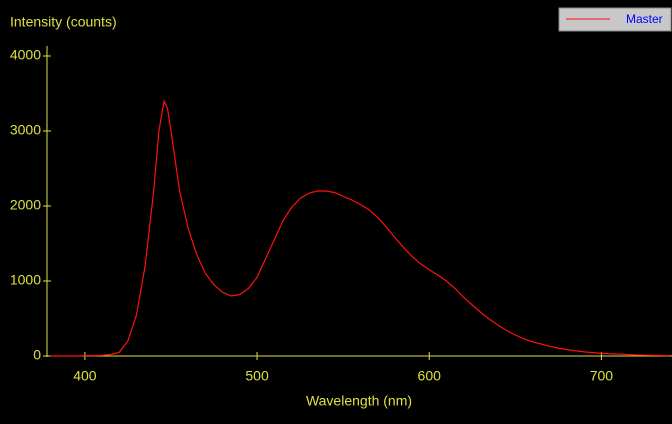 This screenshot has width=672, height=424. I want to click on legend-label: Master, so click(644, 19).